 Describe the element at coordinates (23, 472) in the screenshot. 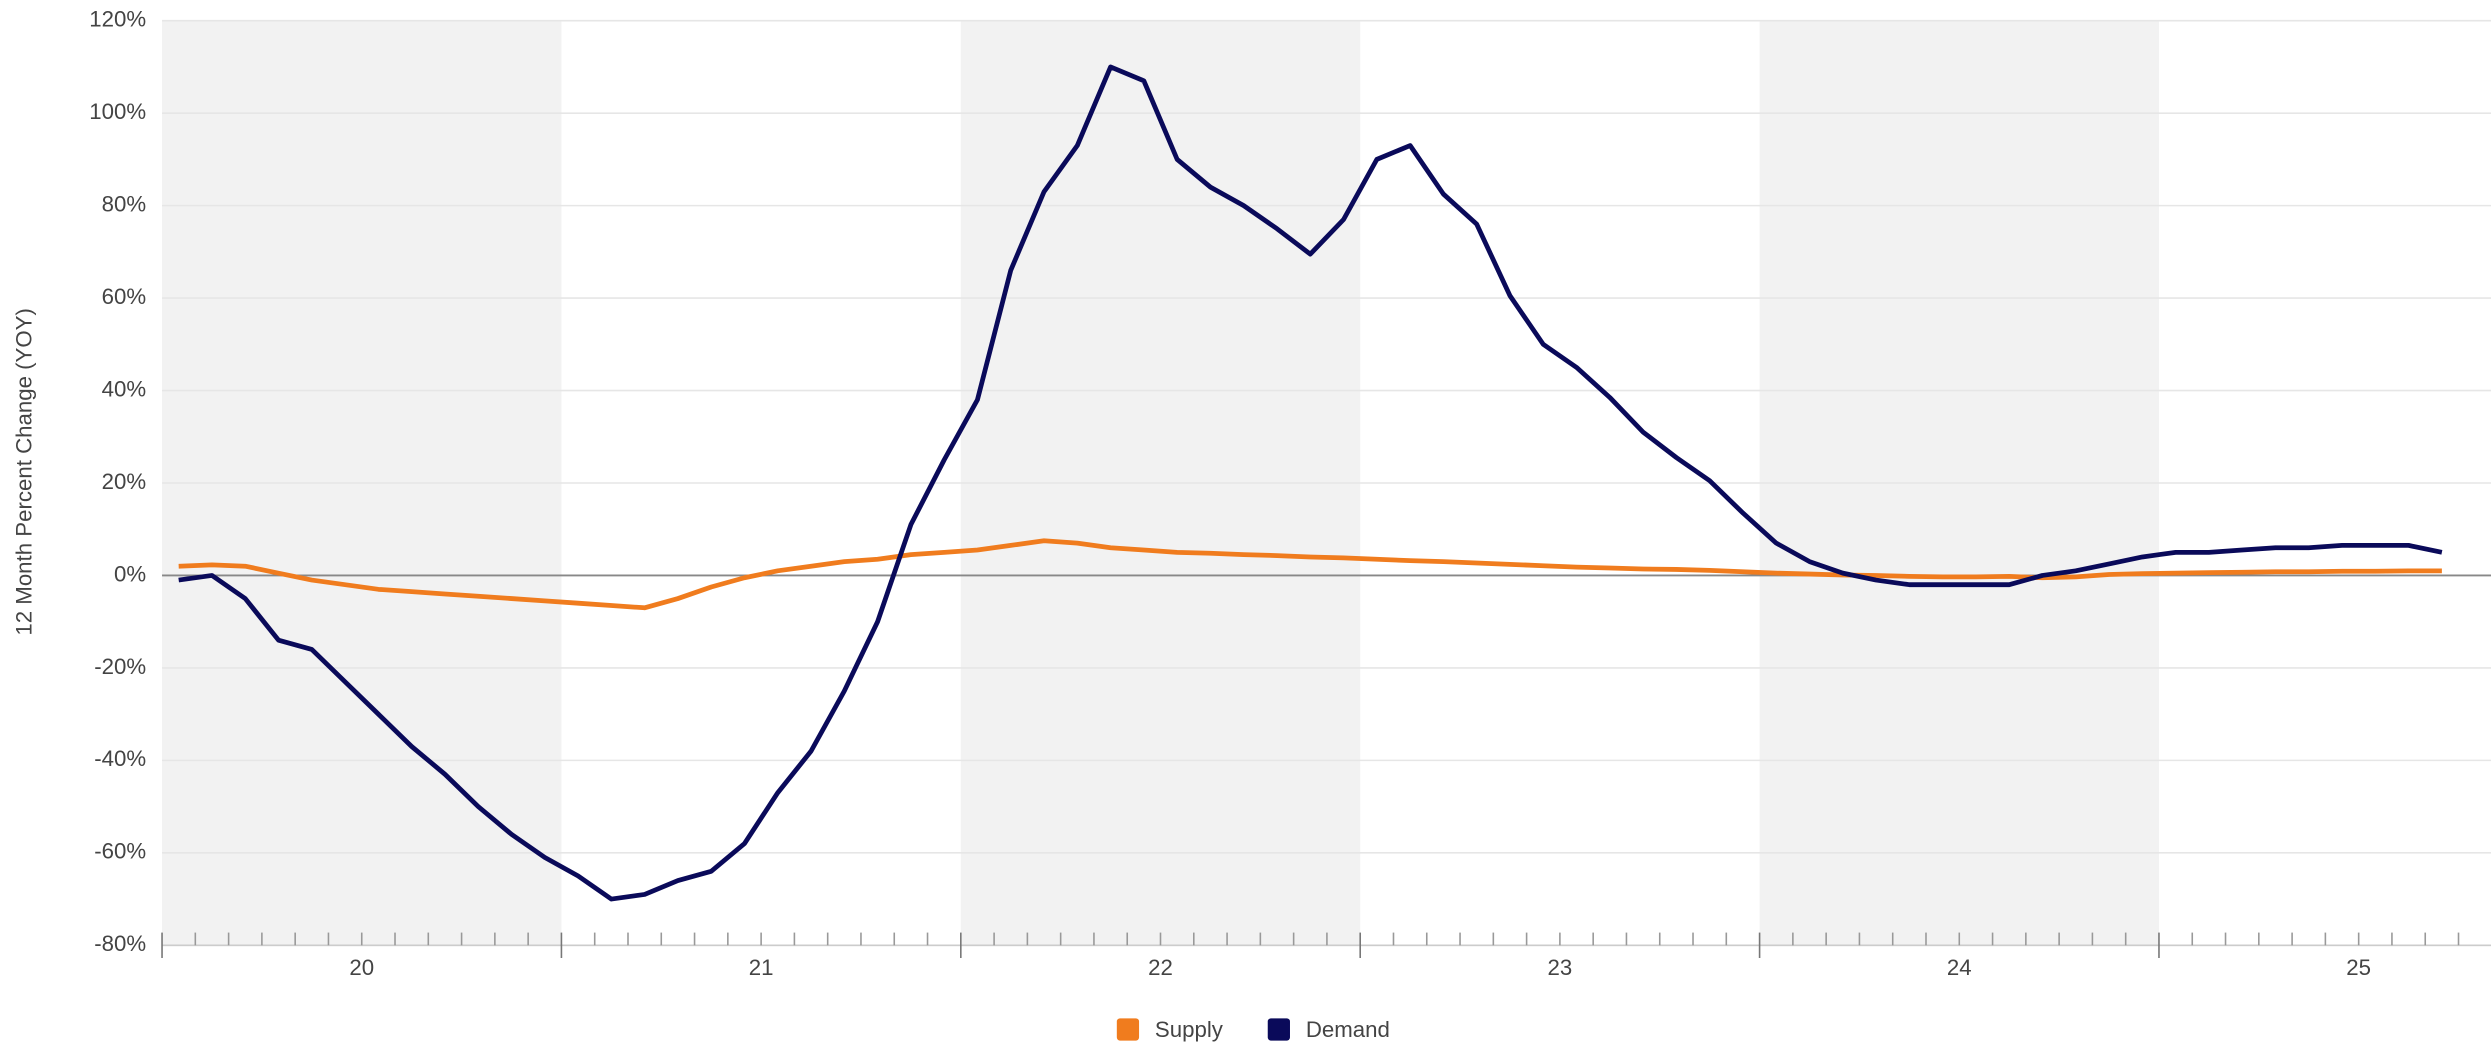

I see `y-axis-label: 12 Month Percent Change (YOY)` at that location.